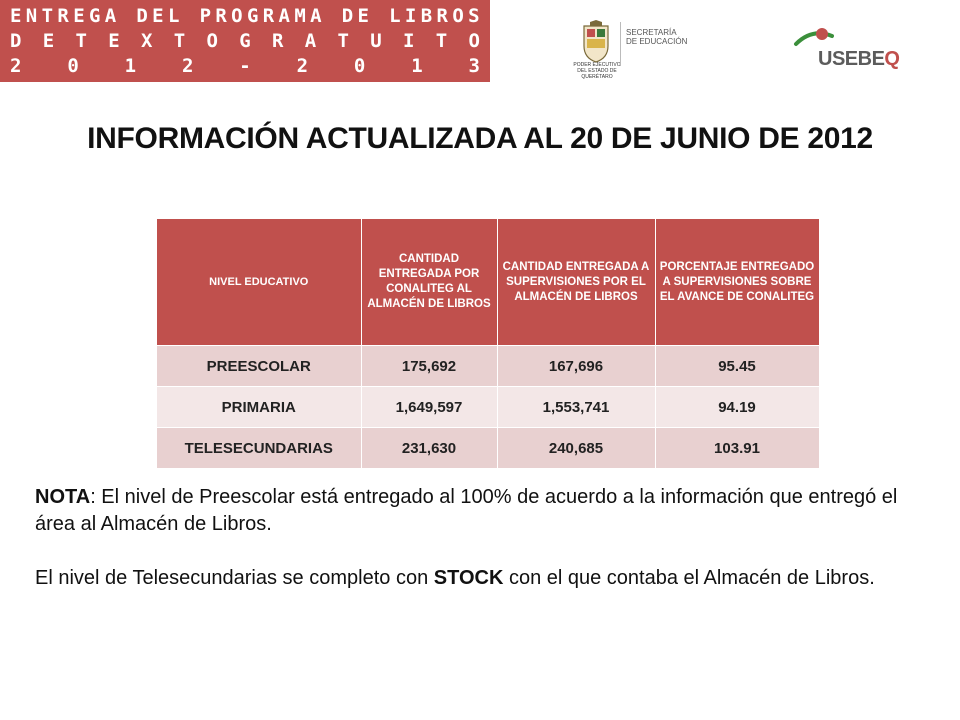 This screenshot has width=960, height=720. What do you see at coordinates (859, 59) in the screenshot?
I see `usebeq-wordmark: USEBEQ` at bounding box center [859, 59].